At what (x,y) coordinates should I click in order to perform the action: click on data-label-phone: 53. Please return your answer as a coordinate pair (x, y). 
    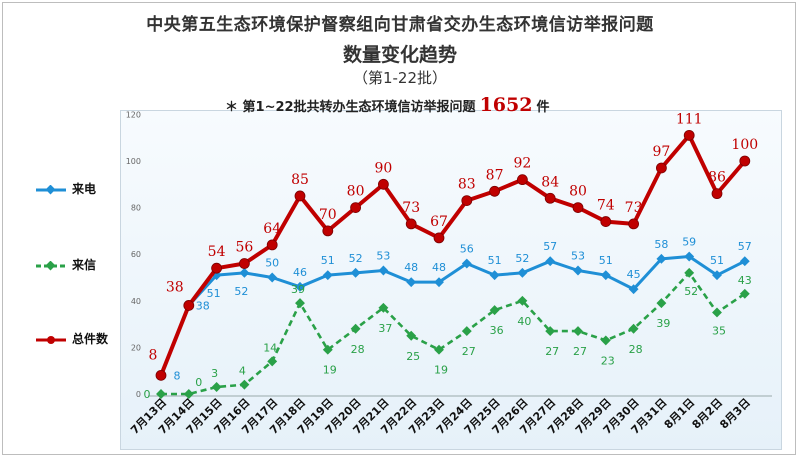
    Looking at the image, I should click on (578, 256).